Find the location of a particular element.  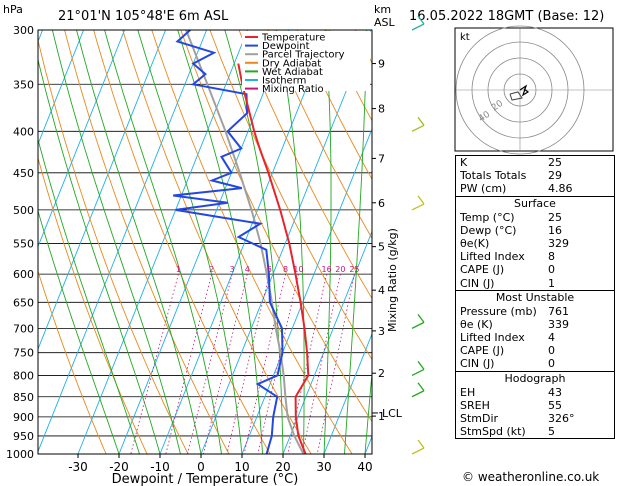

stat-value: 326° is located at coordinates (561, 418).